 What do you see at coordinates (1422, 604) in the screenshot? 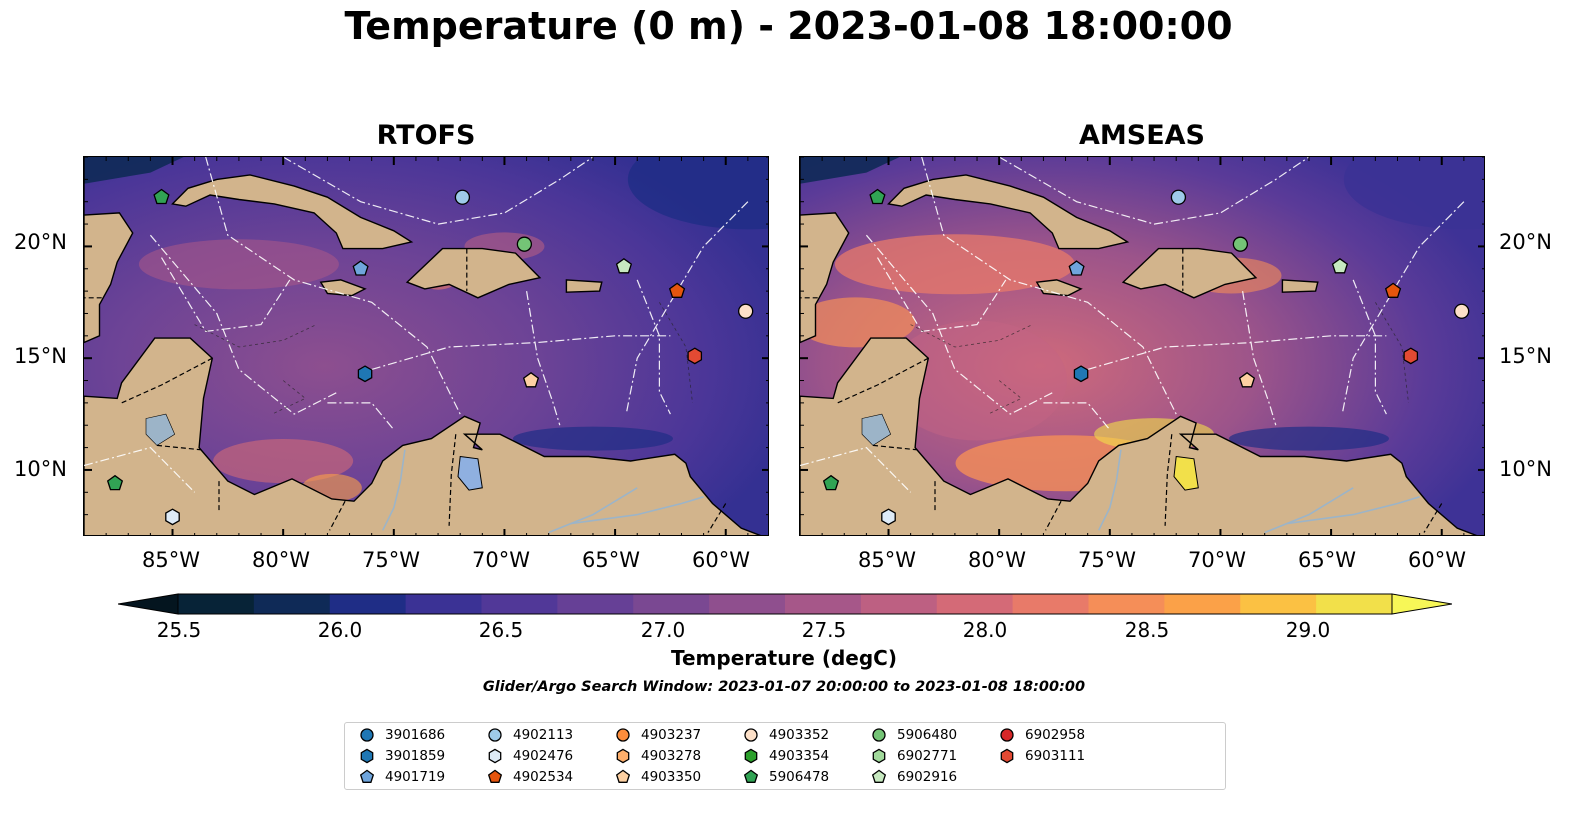
I see `colorbar-extend-max` at bounding box center [1422, 604].